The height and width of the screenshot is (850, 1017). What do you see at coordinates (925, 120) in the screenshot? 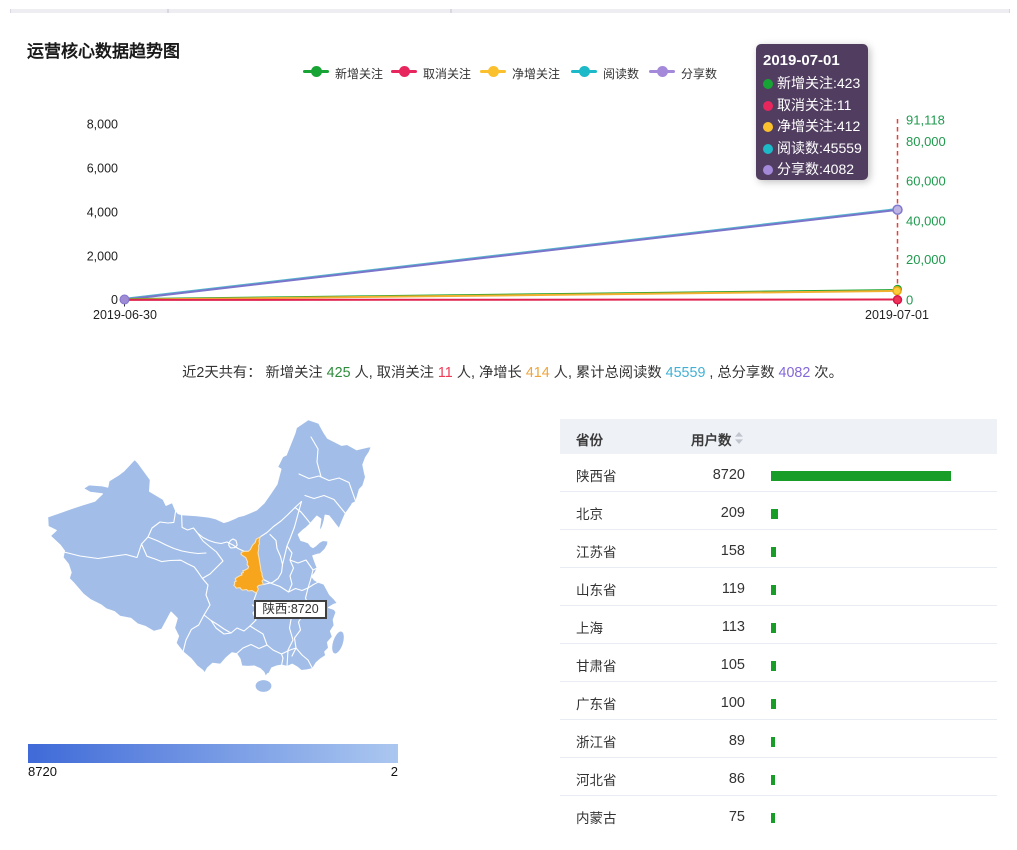
I see `svg-text: 91,118` at bounding box center [925, 120].